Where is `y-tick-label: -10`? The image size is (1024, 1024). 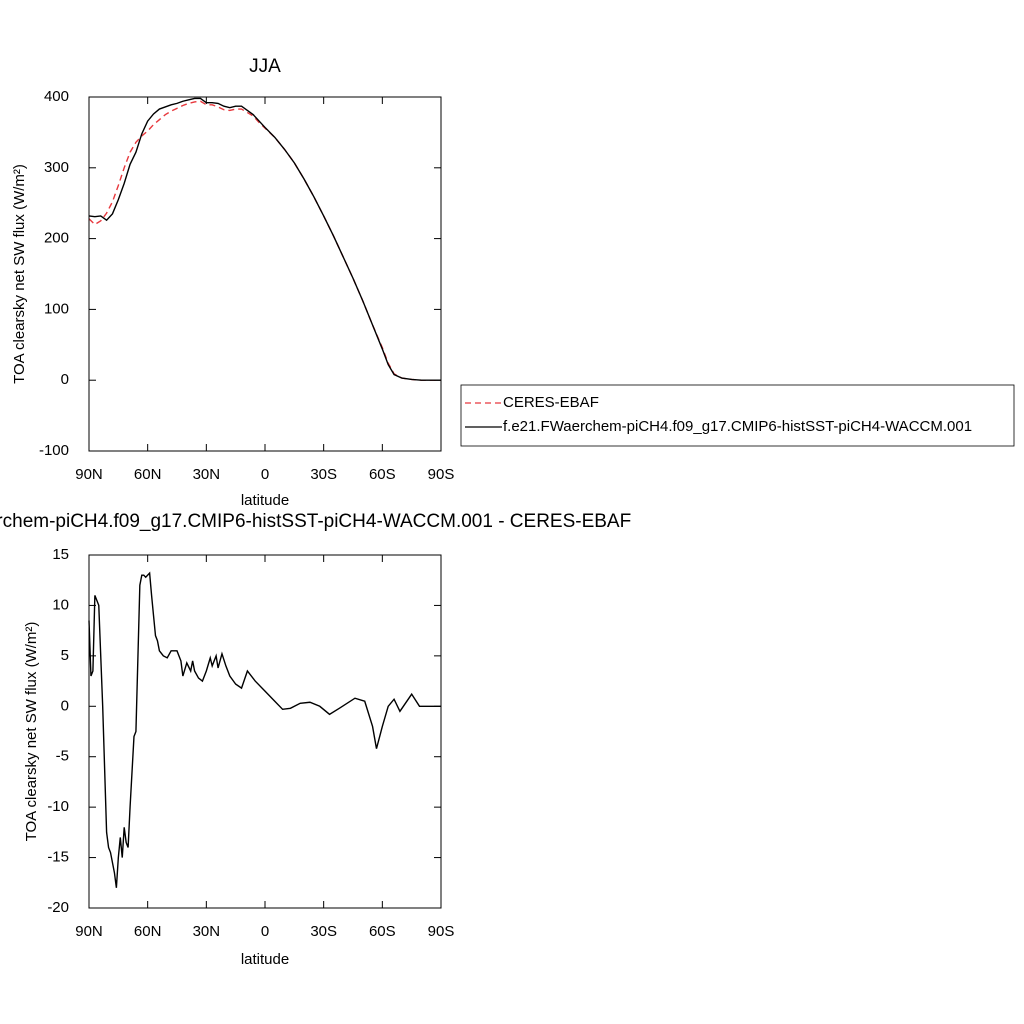 y-tick-label: -10 is located at coordinates (58, 806).